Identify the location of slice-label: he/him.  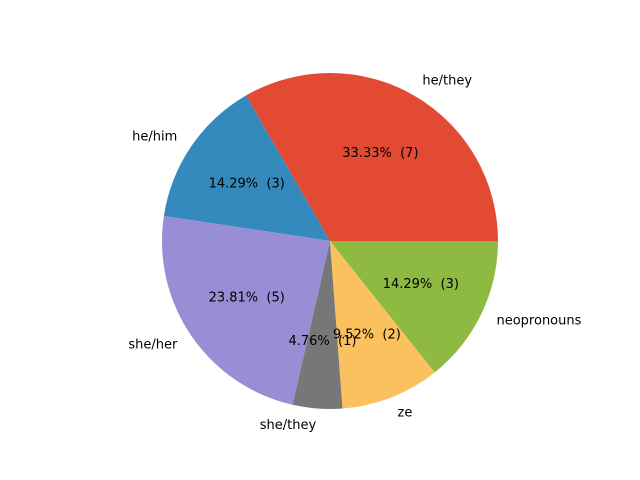
(154, 136).